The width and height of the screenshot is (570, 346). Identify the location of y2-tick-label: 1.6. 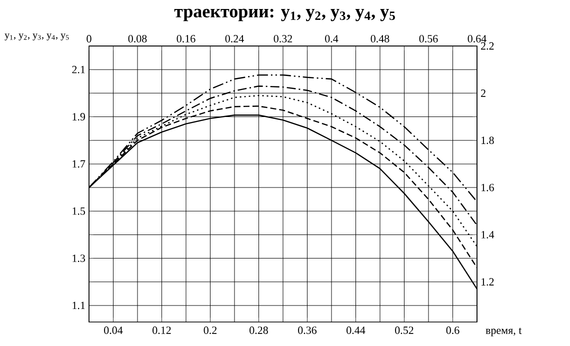
(488, 188).